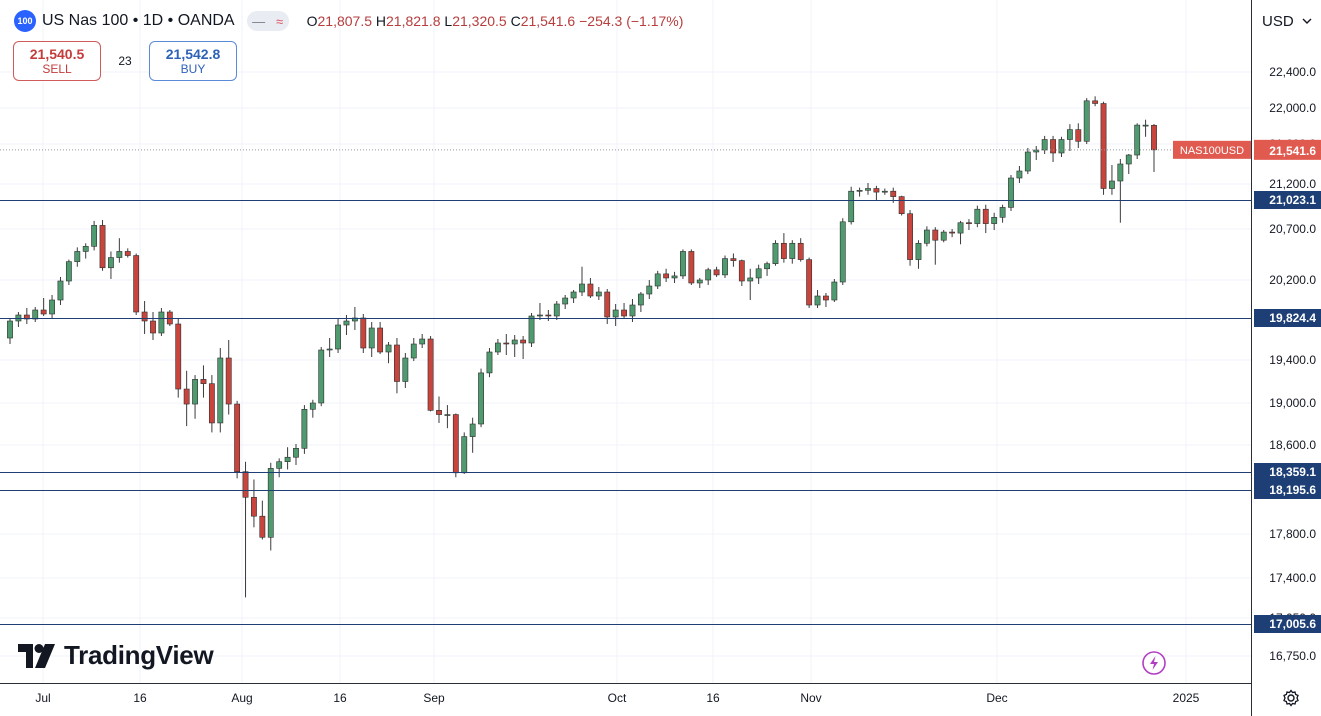  Describe the element at coordinates (448, 21) in the screenshot. I see `low-label: L` at that location.